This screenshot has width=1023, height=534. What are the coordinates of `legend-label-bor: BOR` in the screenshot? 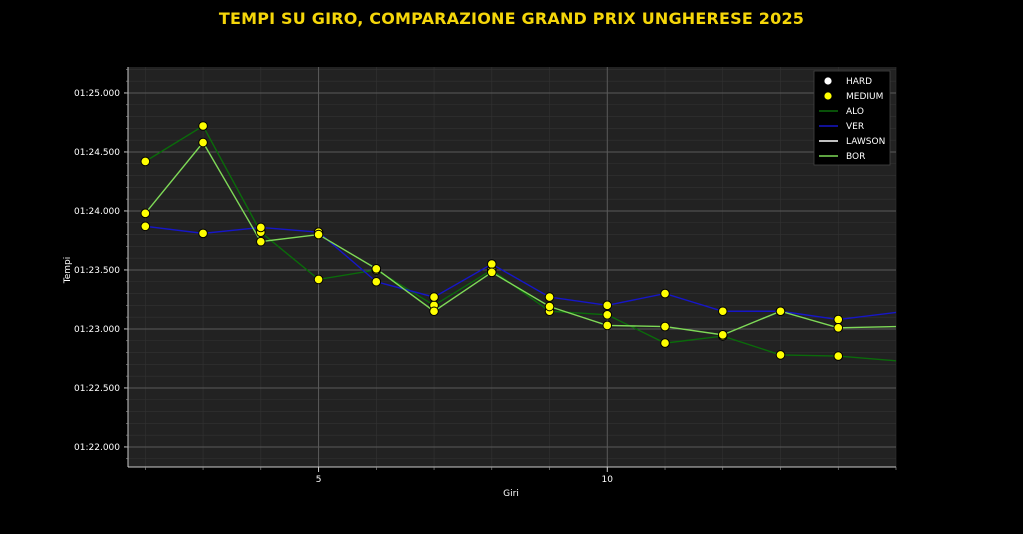 It's located at (855, 157).